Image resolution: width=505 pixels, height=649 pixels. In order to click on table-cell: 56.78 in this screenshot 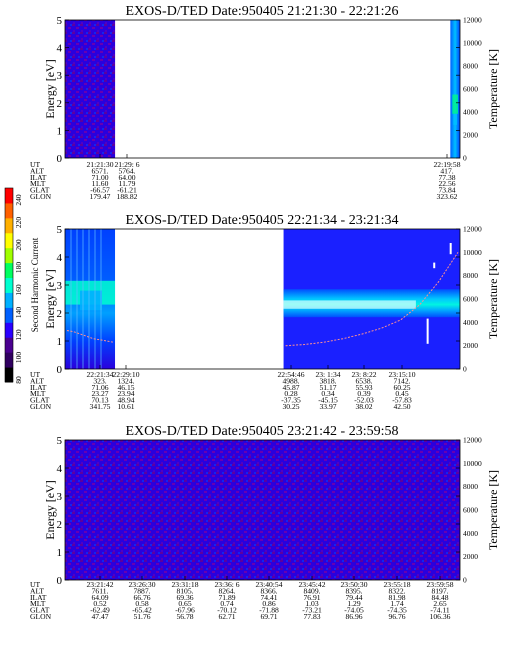, I will do `click(184, 616)`.